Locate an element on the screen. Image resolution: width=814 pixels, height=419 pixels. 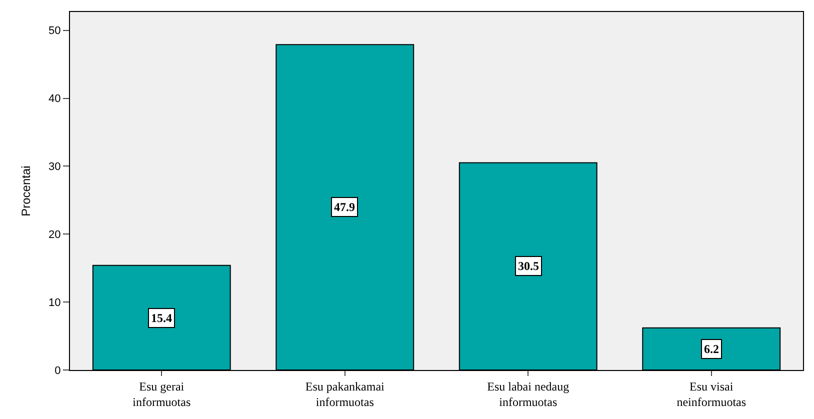
y-tick-label: 0 is located at coordinates (57, 370).